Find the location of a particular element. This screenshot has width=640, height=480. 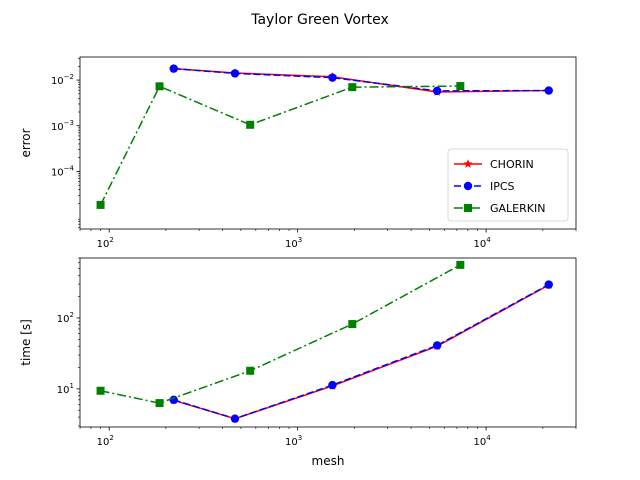

y-tick-label: 10⁻² is located at coordinates (62, 80).